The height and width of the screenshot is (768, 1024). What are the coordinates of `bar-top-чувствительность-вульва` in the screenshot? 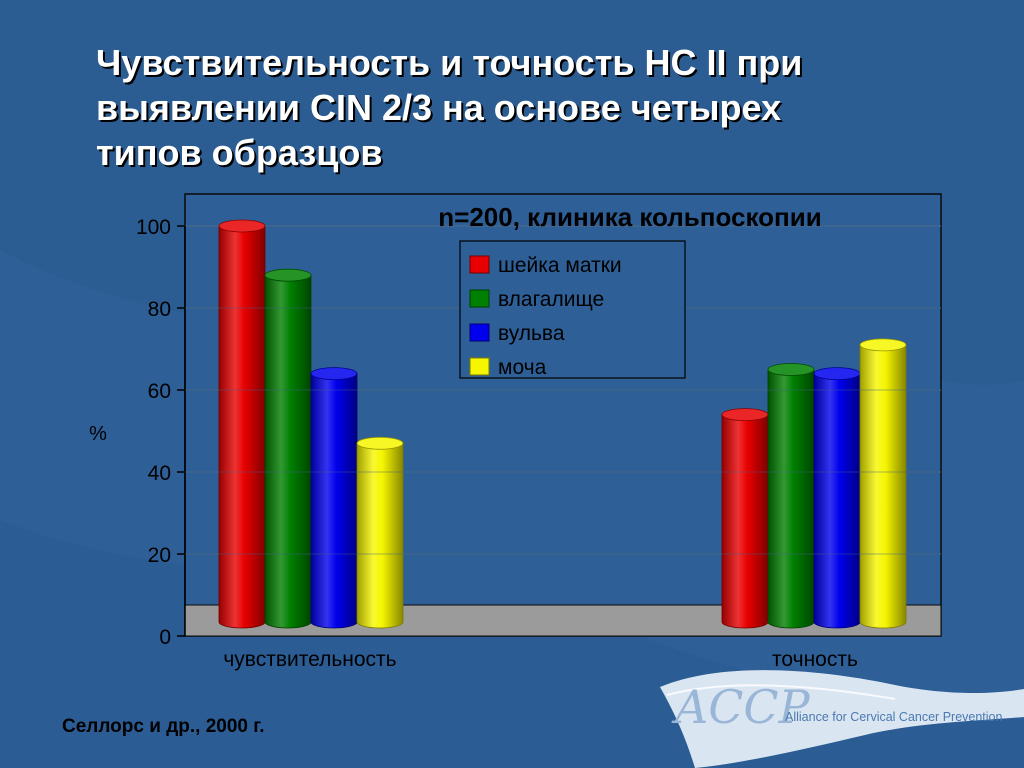 It's located at (334, 374).